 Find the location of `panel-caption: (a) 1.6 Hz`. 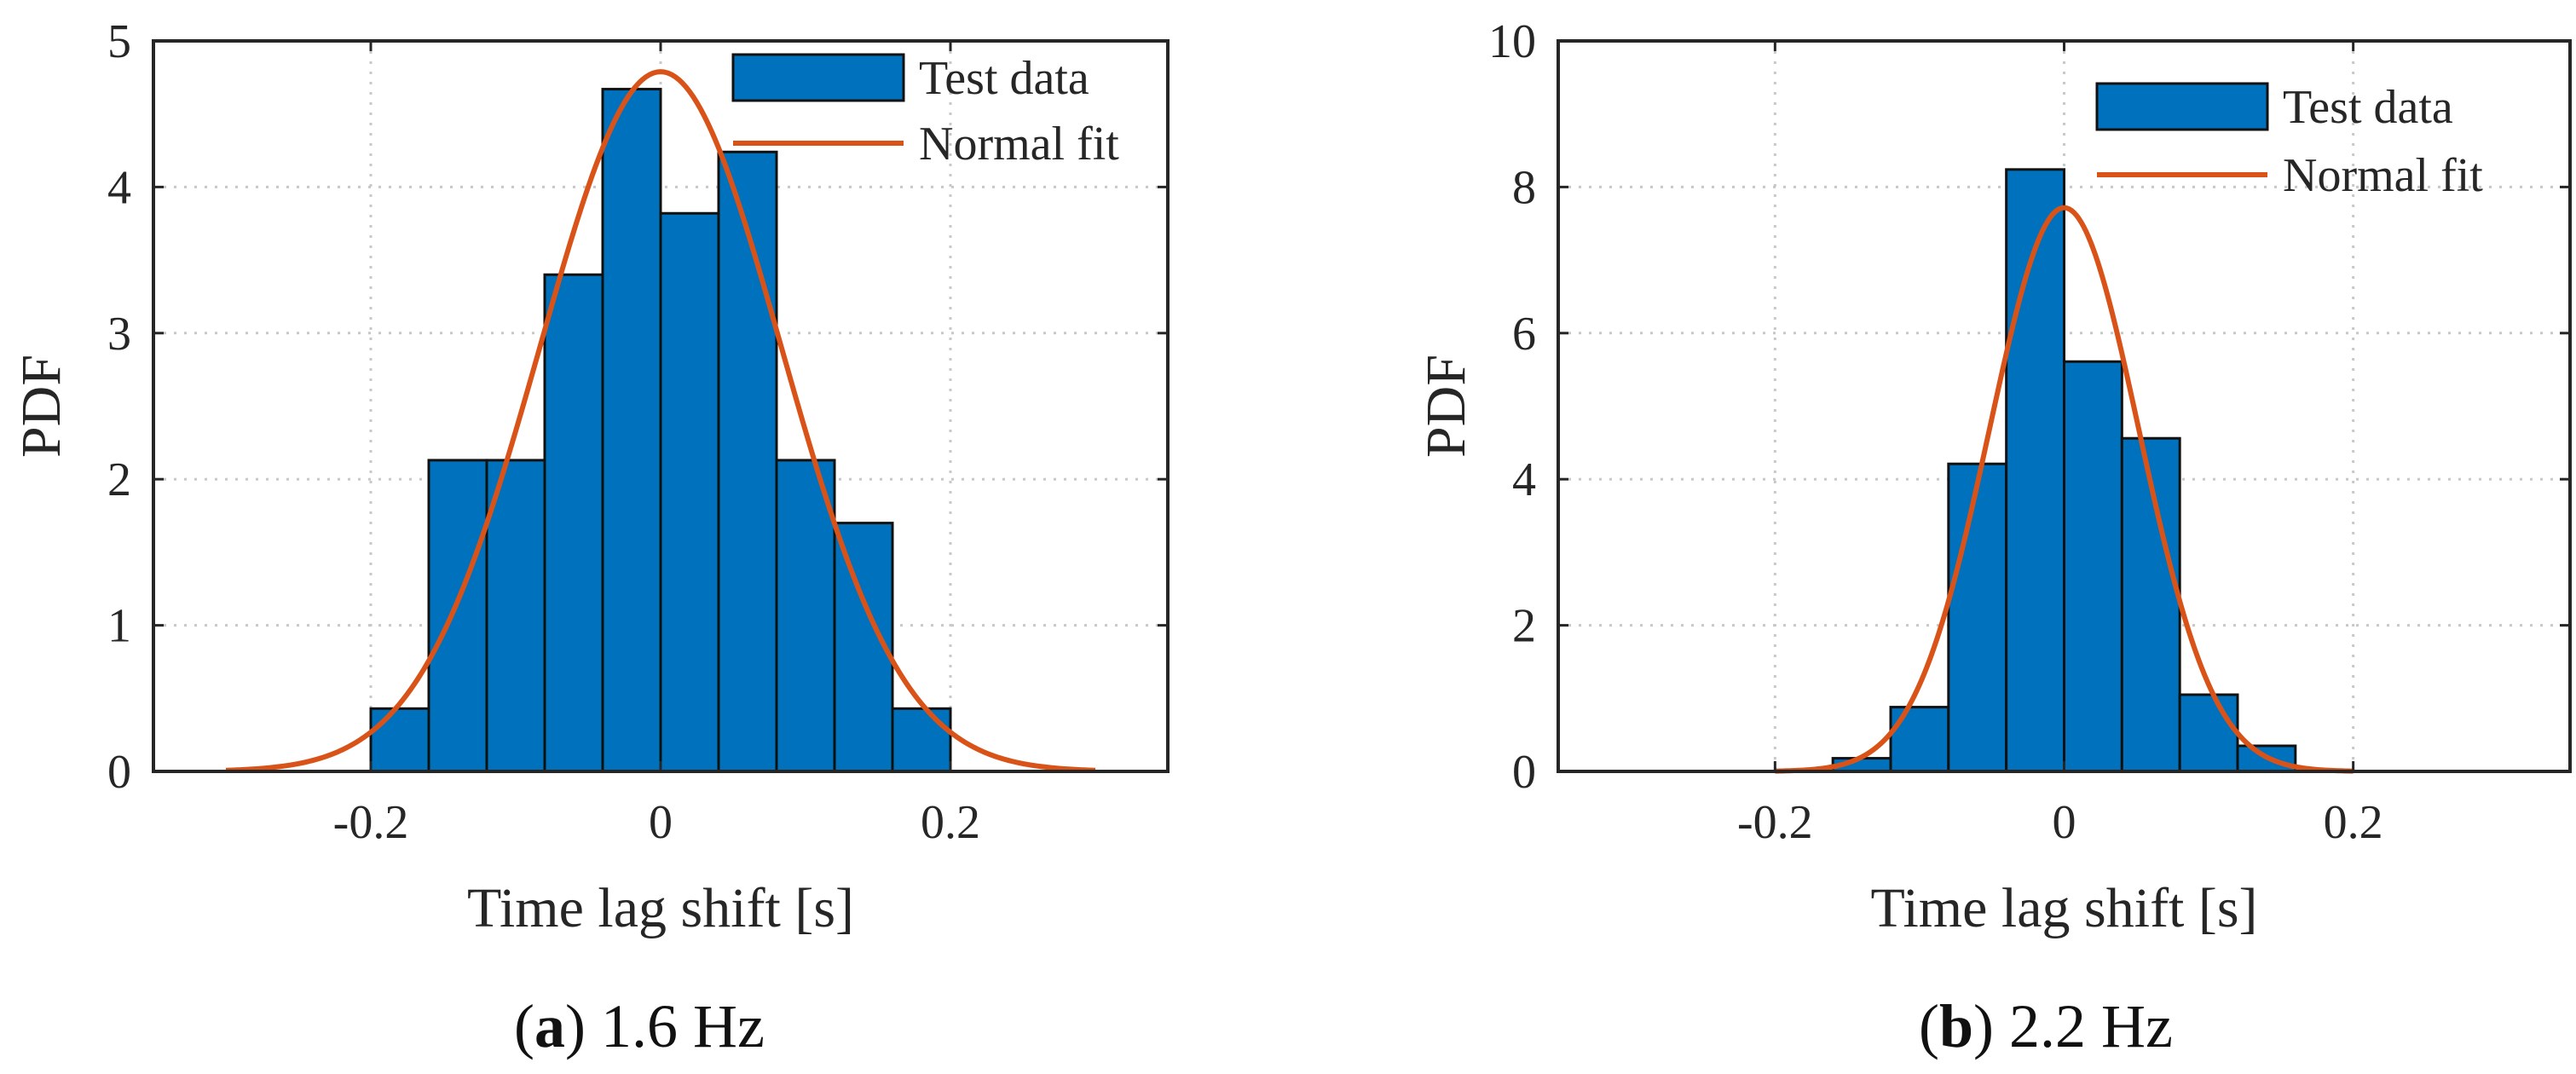

panel-caption: (a) 1.6 Hz is located at coordinates (639, 1026).